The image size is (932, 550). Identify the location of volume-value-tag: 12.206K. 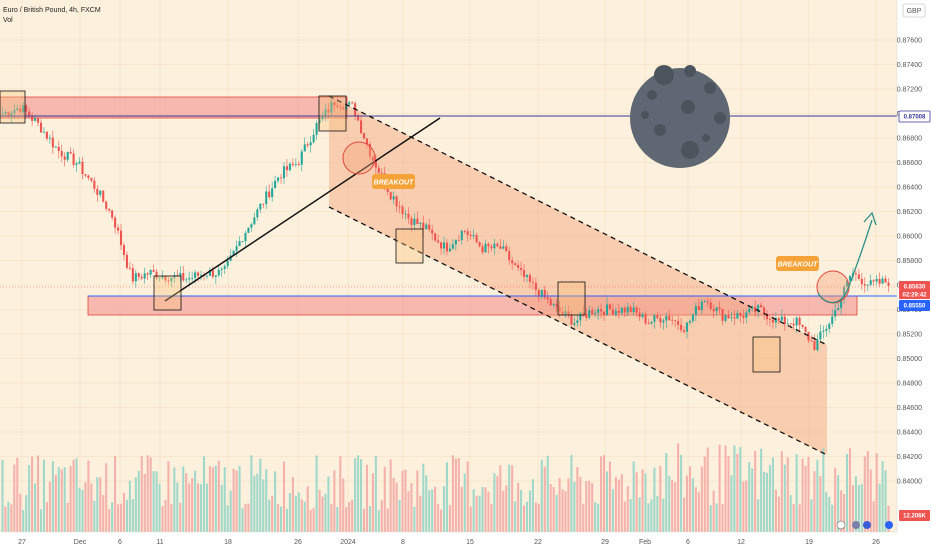
(914, 515).